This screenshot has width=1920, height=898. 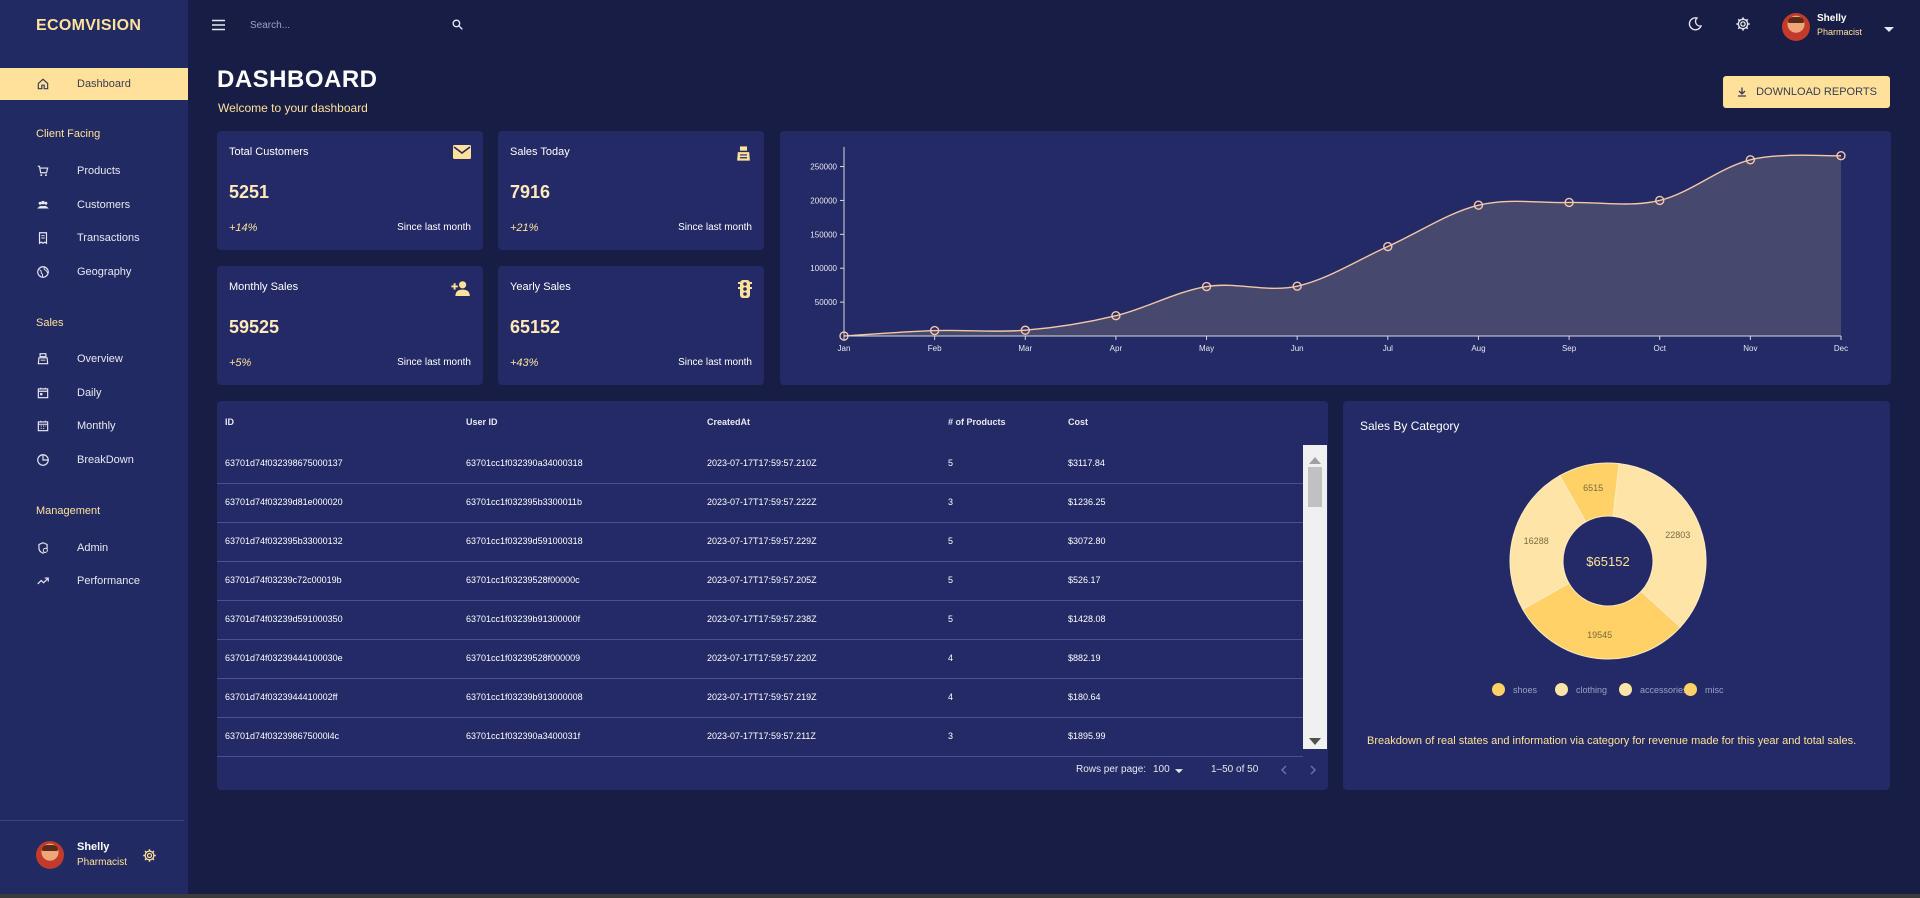 What do you see at coordinates (1078, 422) in the screenshot?
I see `column-header-cost: Cost` at bounding box center [1078, 422].